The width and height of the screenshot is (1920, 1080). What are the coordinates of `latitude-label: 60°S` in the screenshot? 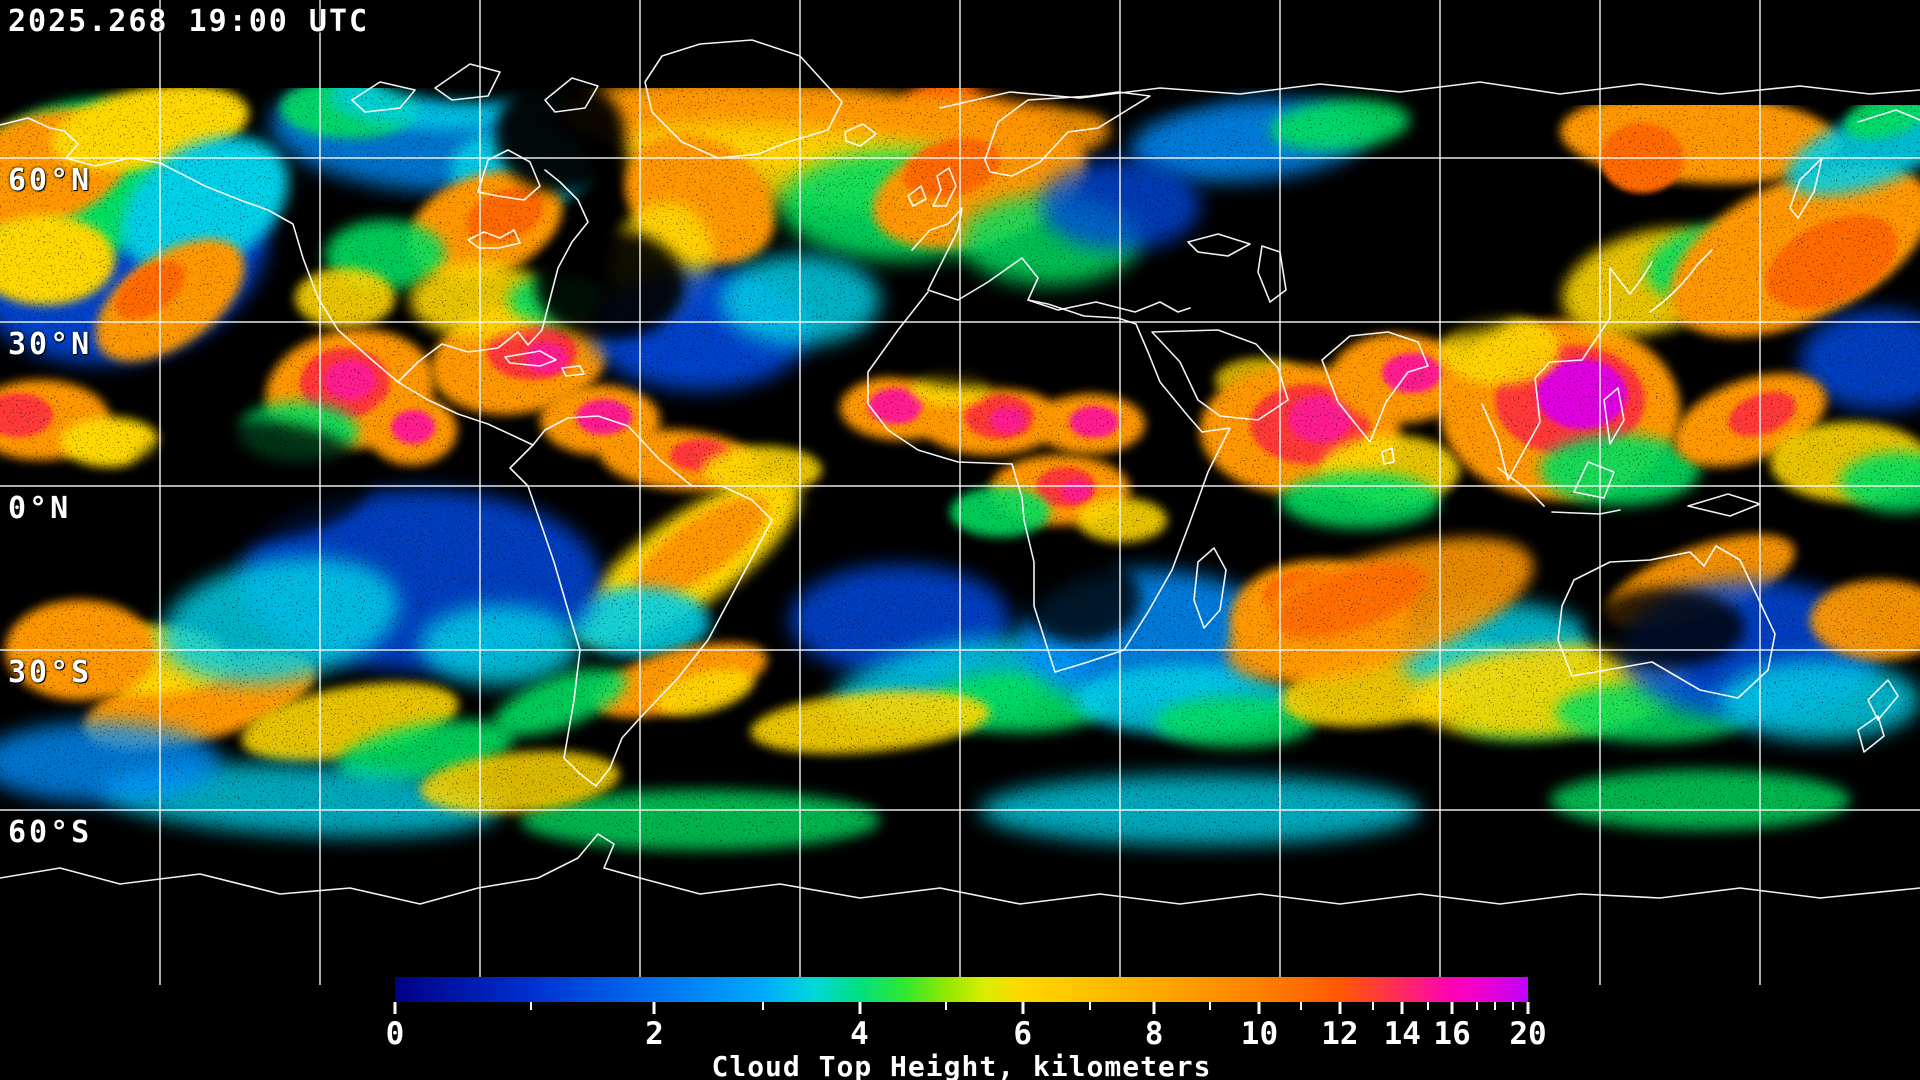 It's located at (50, 832).